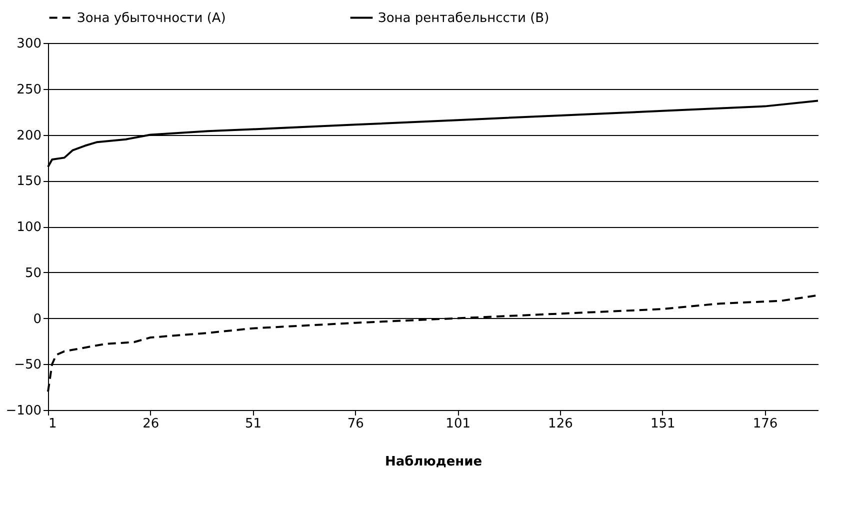 Image resolution: width=841 pixels, height=523 pixels. Describe the element at coordinates (253, 424) in the screenshot. I see `x-tick-label: 51` at that location.